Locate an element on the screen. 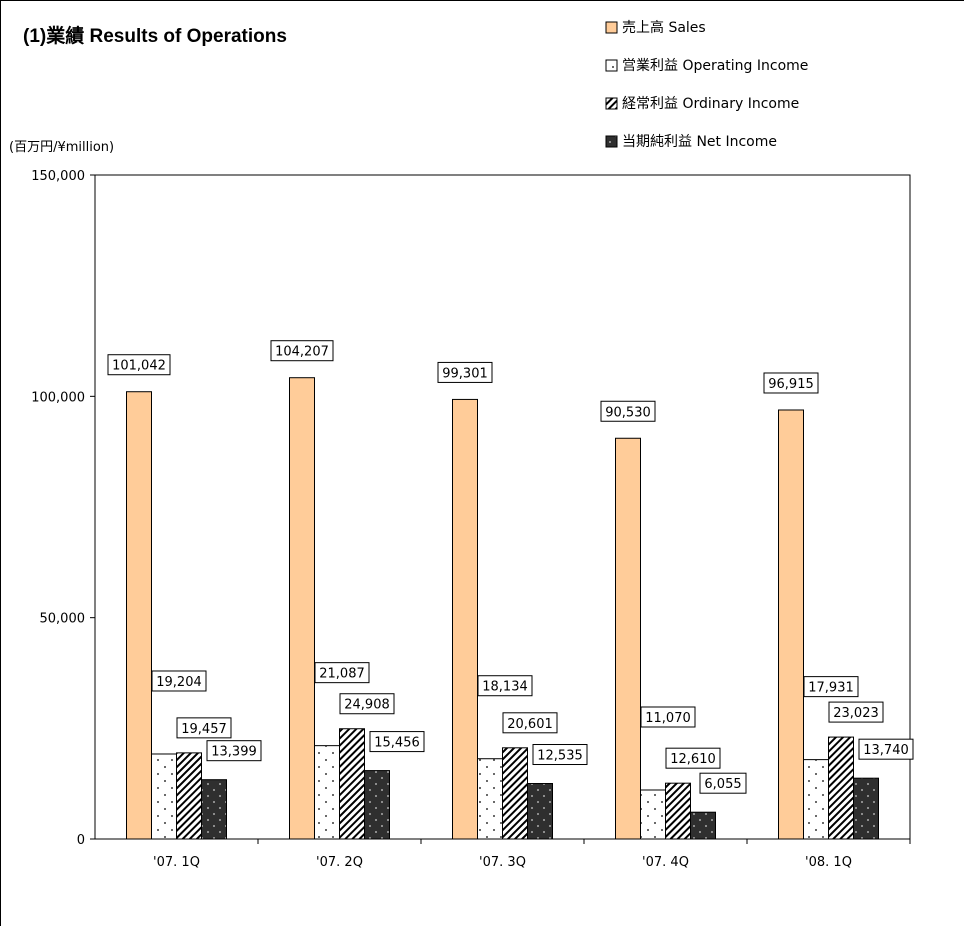  y-tick-label: 150,000 is located at coordinates (58, 176).